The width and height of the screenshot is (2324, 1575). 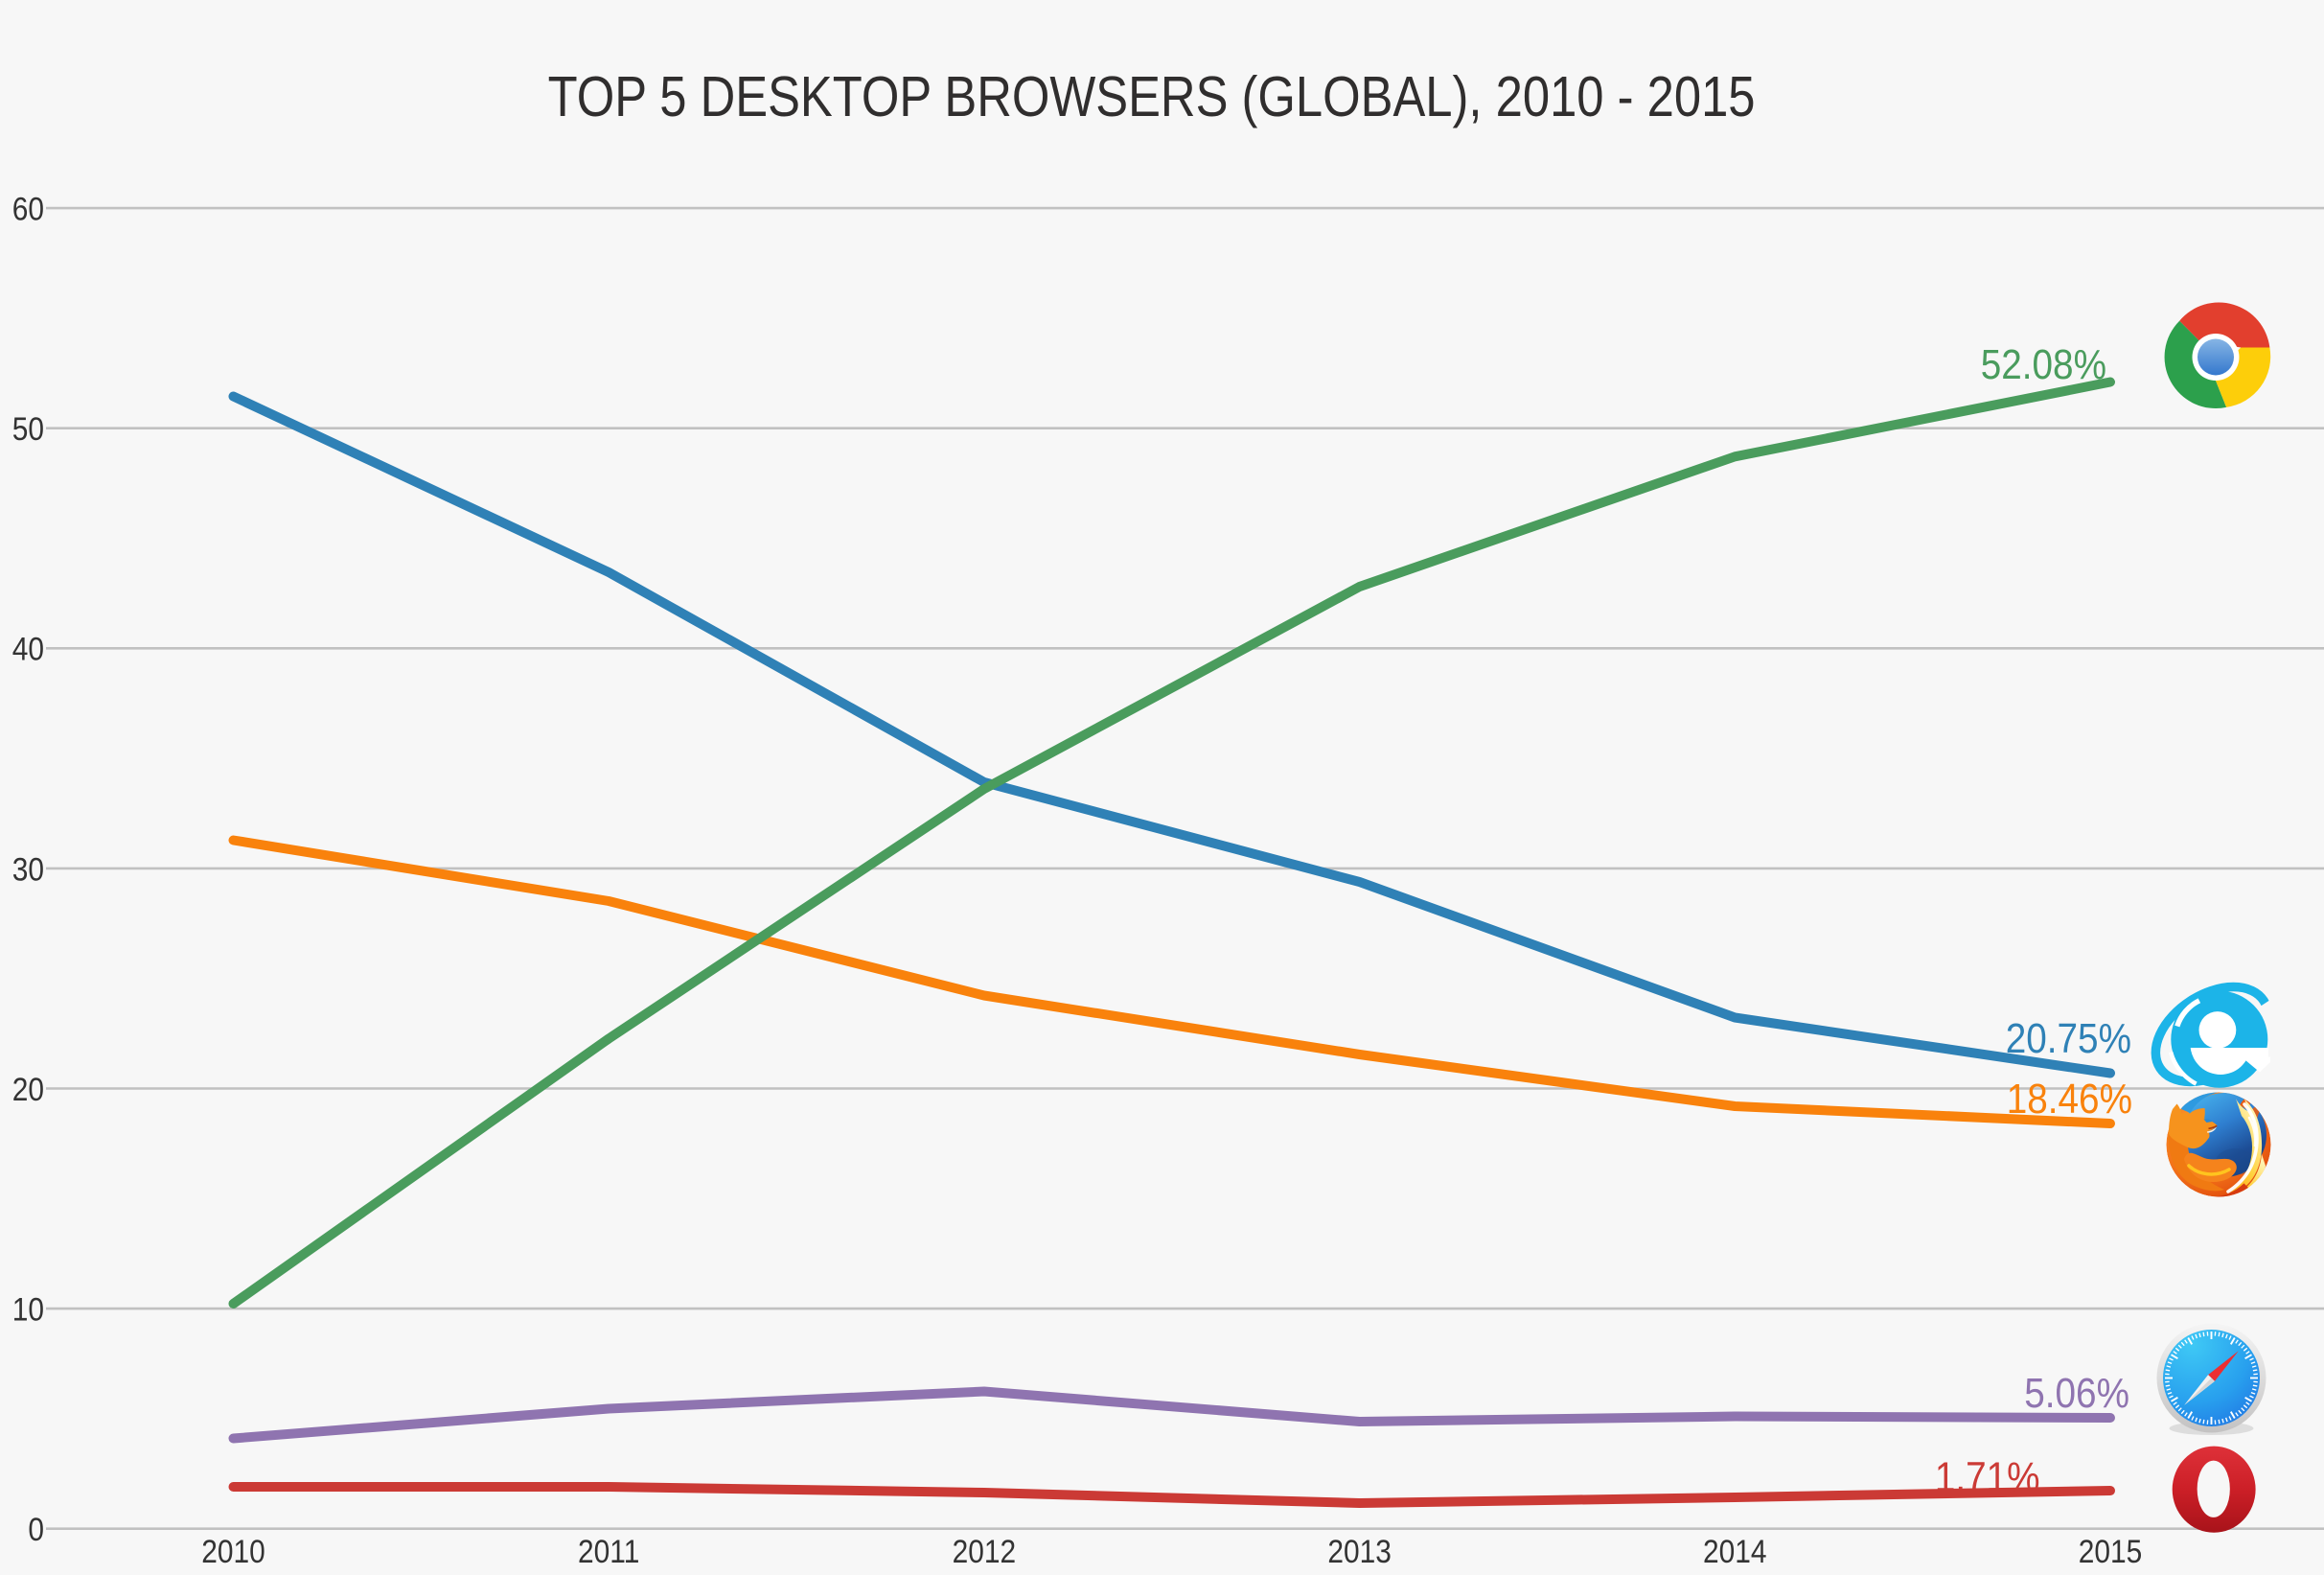 I want to click on svg-text: 50, so click(x=28, y=428).